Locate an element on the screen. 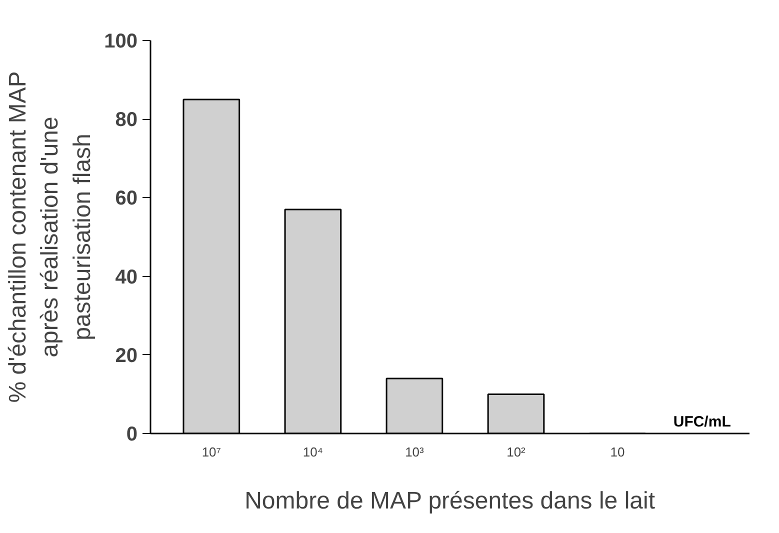 The height and width of the screenshot is (533, 779). y-tick-label: 100 is located at coordinates (121, 41).